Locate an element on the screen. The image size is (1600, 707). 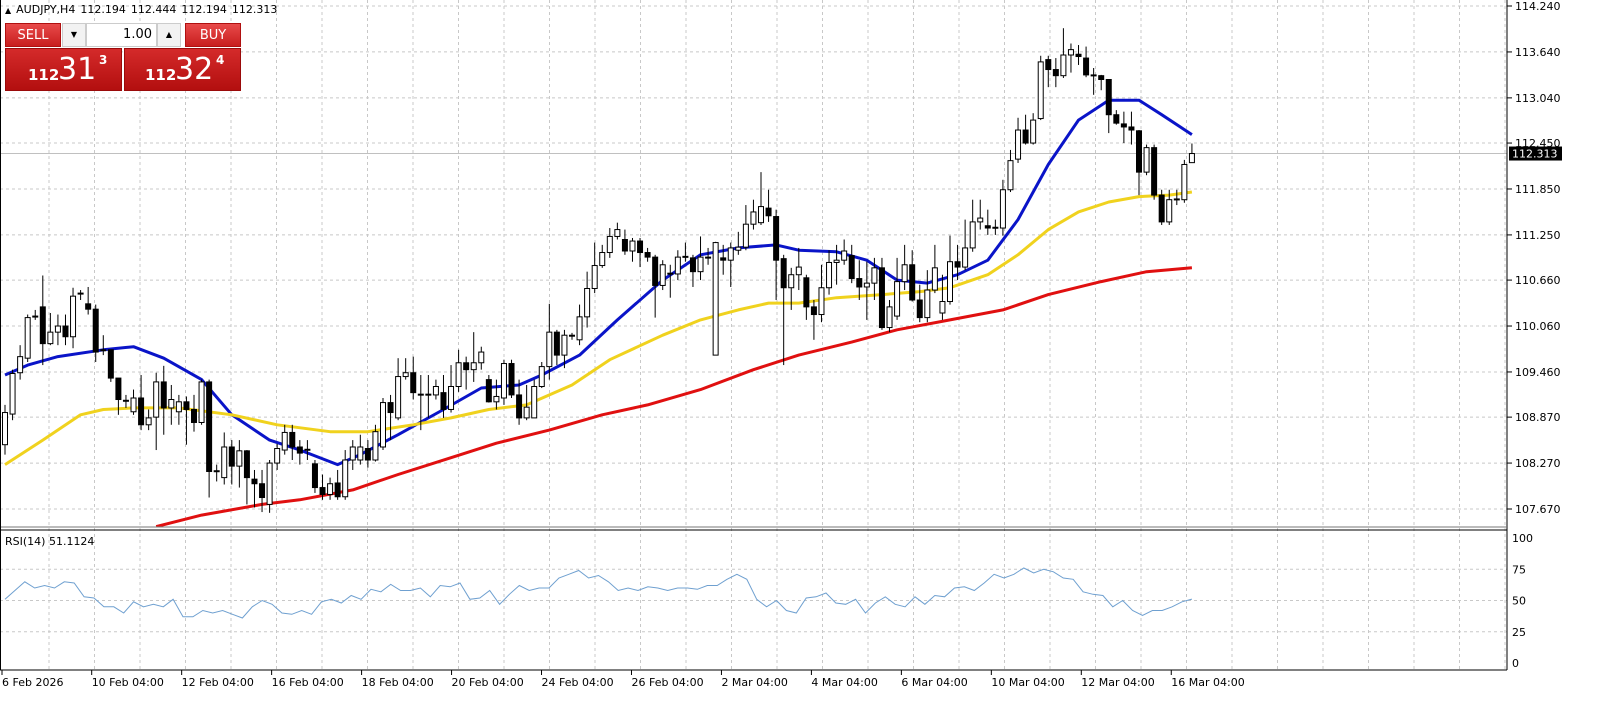
sell-price-pips: 31 is located at coordinates (77, 69).